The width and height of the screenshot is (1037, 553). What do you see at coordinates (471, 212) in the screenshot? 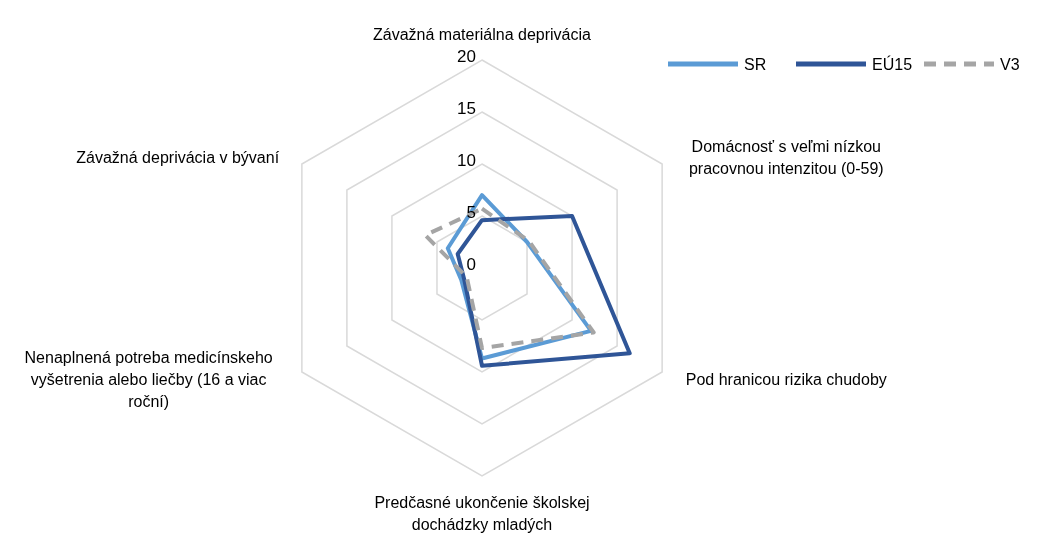
I see `y-tick-label: 5` at bounding box center [471, 212].